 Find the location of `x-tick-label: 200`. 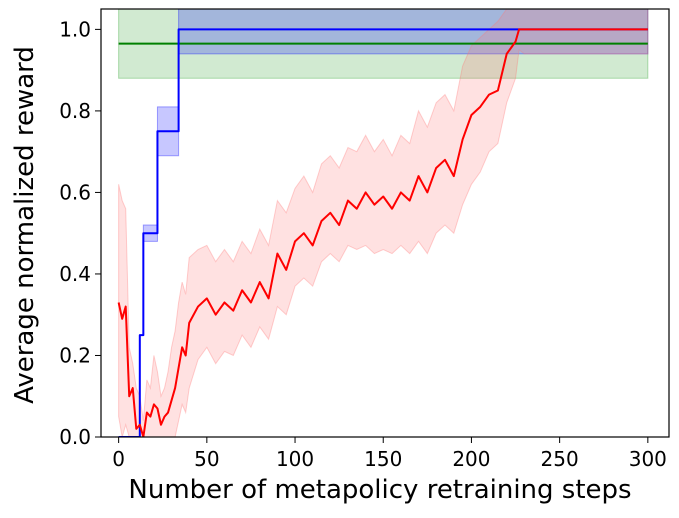

x-tick-label: 200 is located at coordinates (471, 459).